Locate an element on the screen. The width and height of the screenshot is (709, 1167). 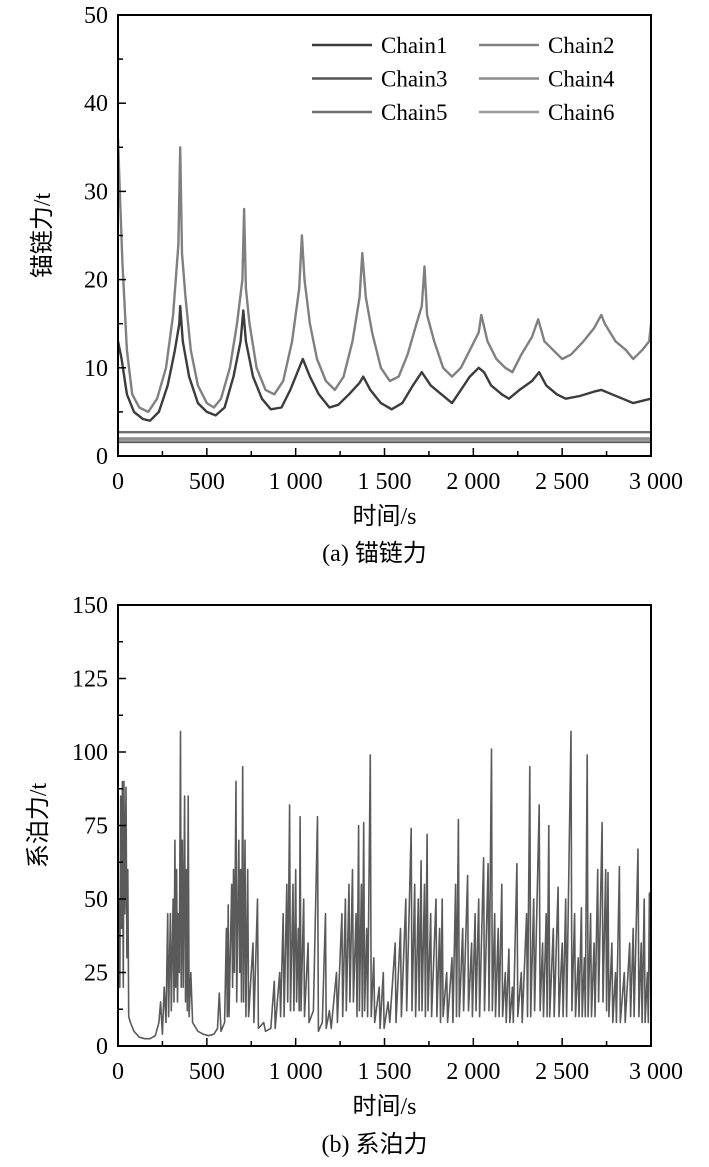
legend-label-chain1: Chain1 is located at coordinates (414, 45).